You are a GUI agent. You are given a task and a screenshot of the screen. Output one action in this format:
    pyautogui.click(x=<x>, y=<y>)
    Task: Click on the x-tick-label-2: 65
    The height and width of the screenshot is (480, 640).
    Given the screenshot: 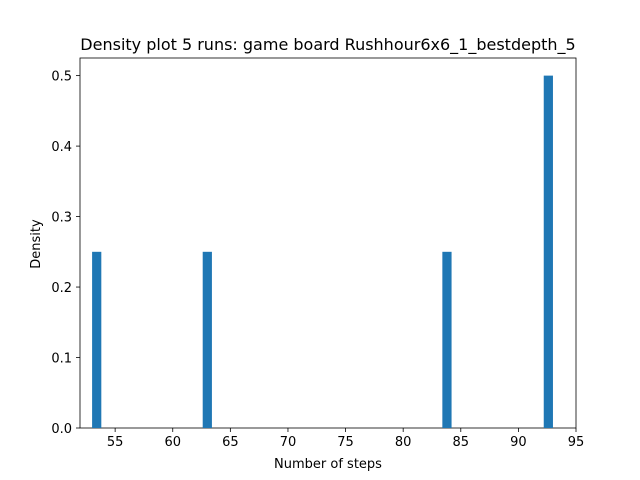 What is the action you would take?
    pyautogui.click(x=230, y=442)
    